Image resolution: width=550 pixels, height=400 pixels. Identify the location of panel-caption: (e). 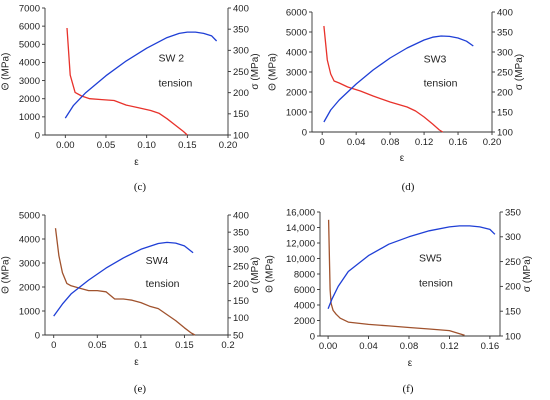
(140, 389).